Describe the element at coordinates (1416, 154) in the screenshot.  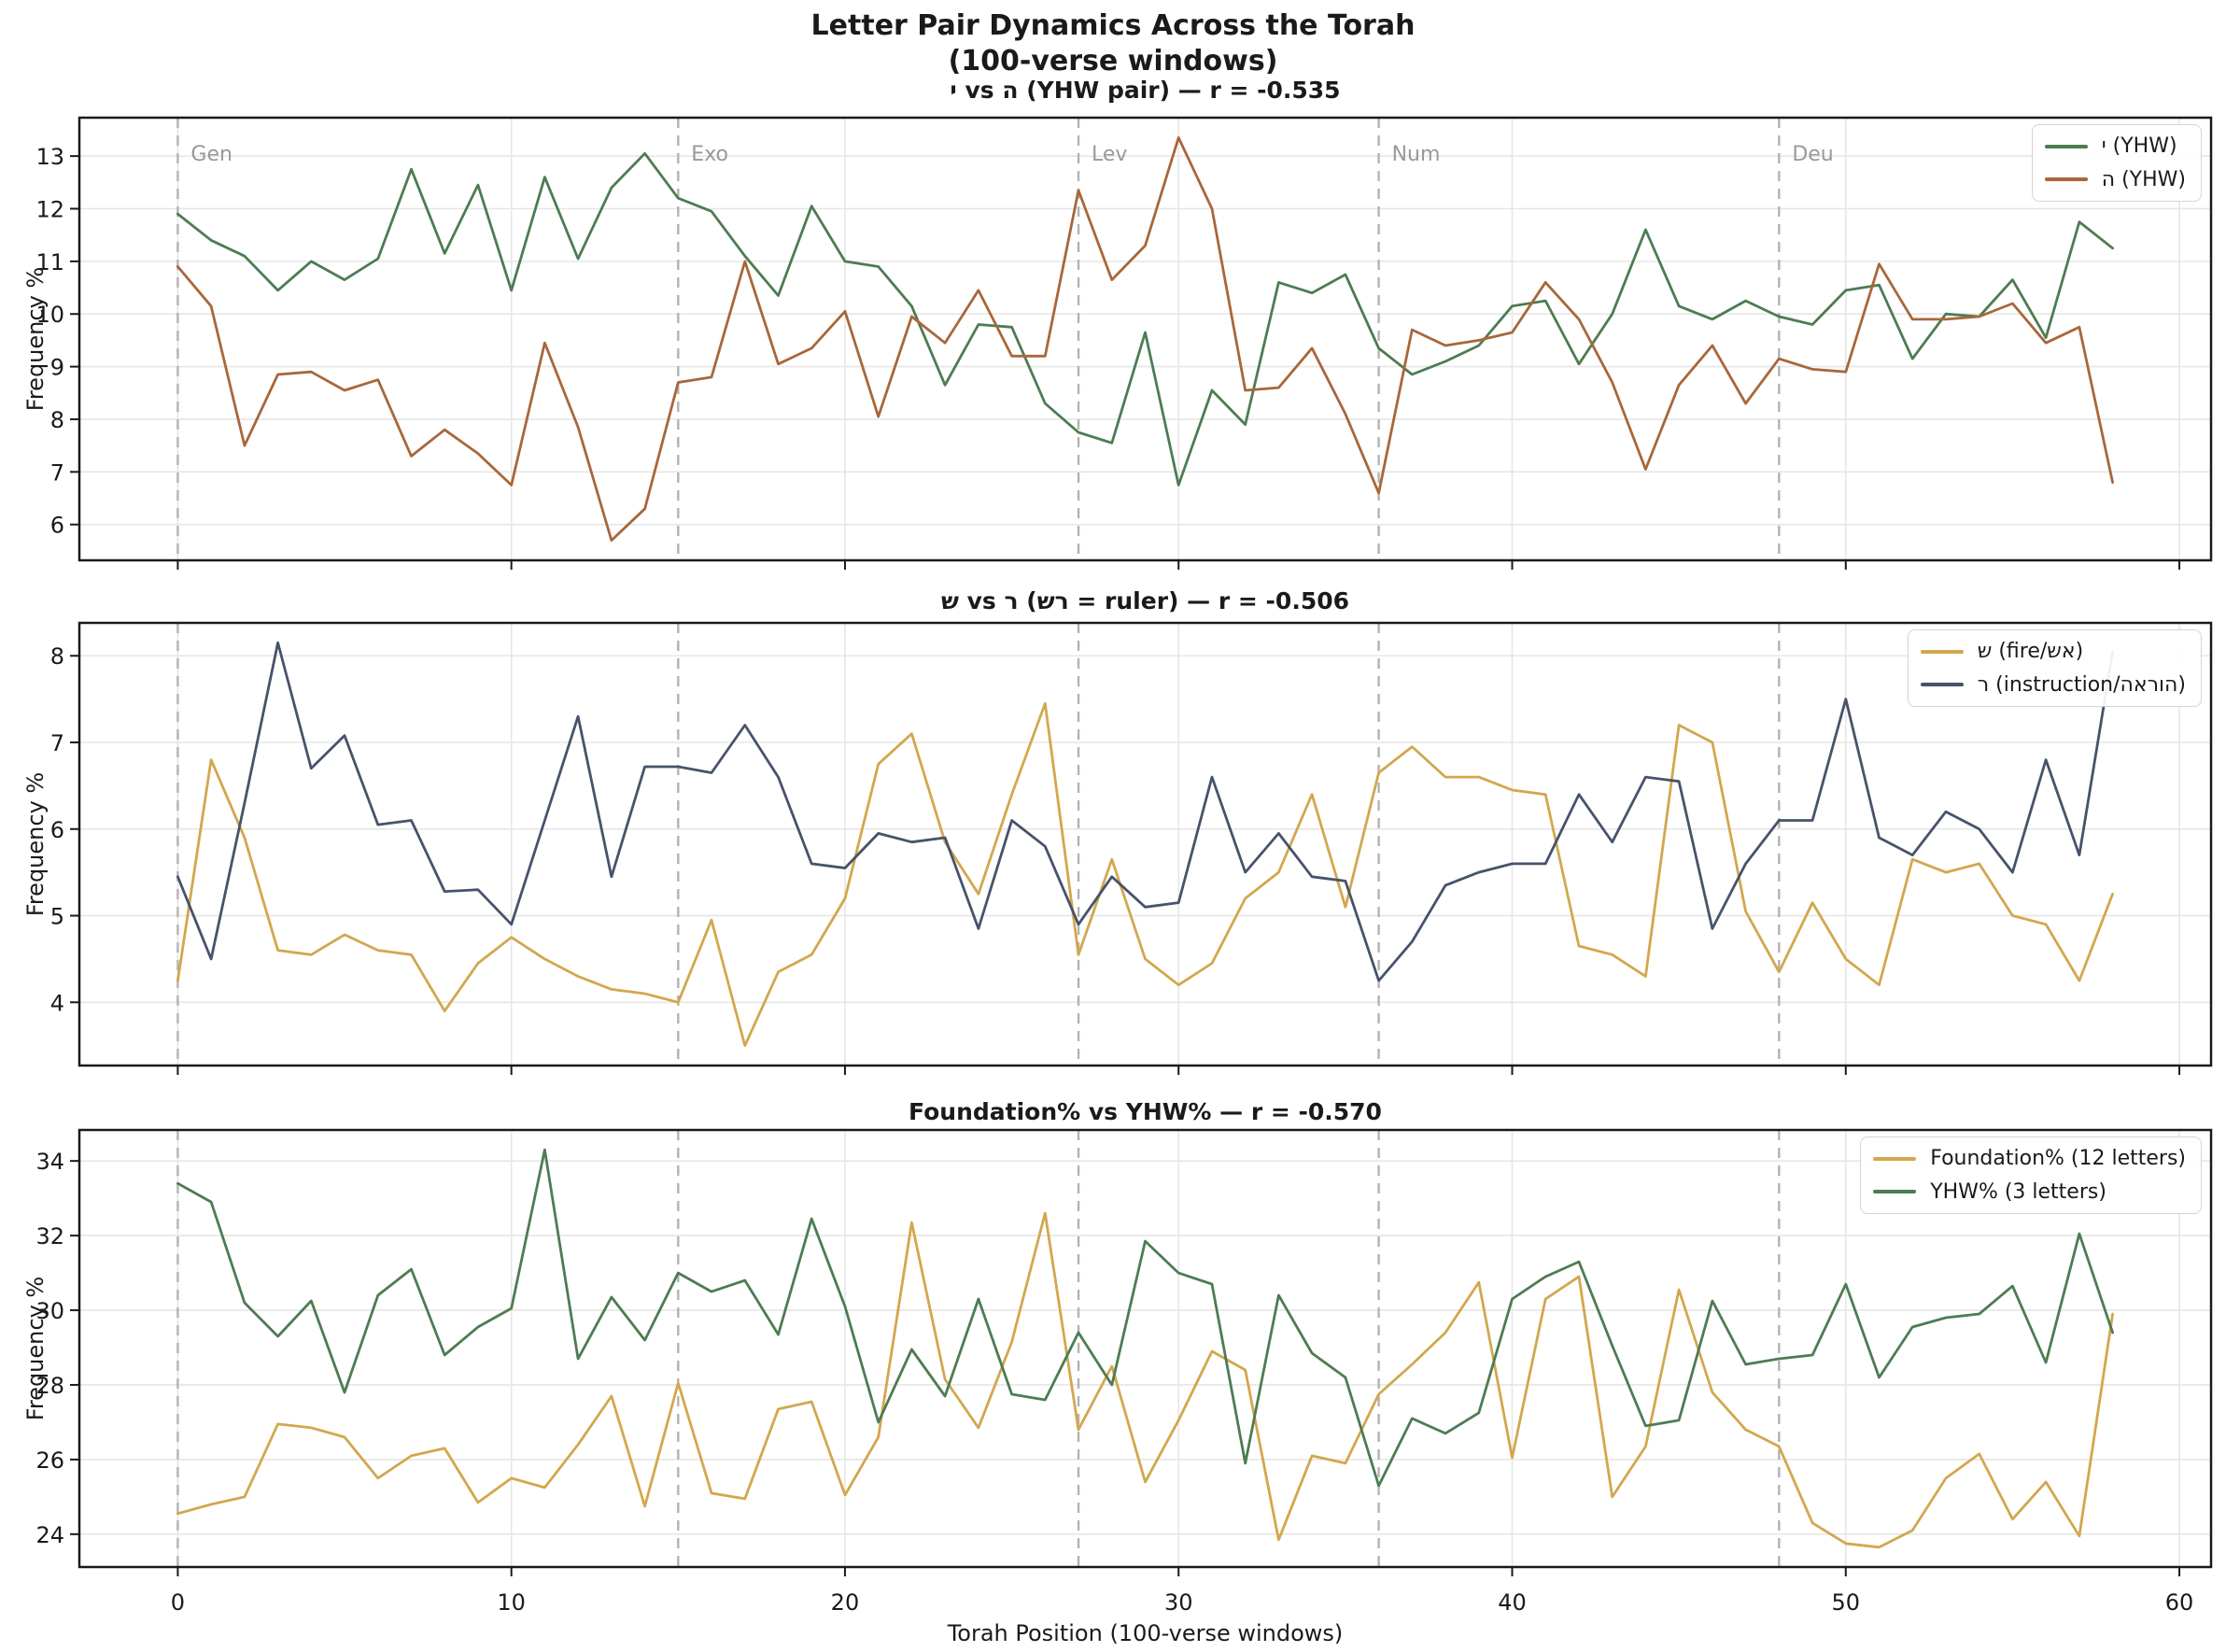
I see `book-marker-label-num: Num` at that location.